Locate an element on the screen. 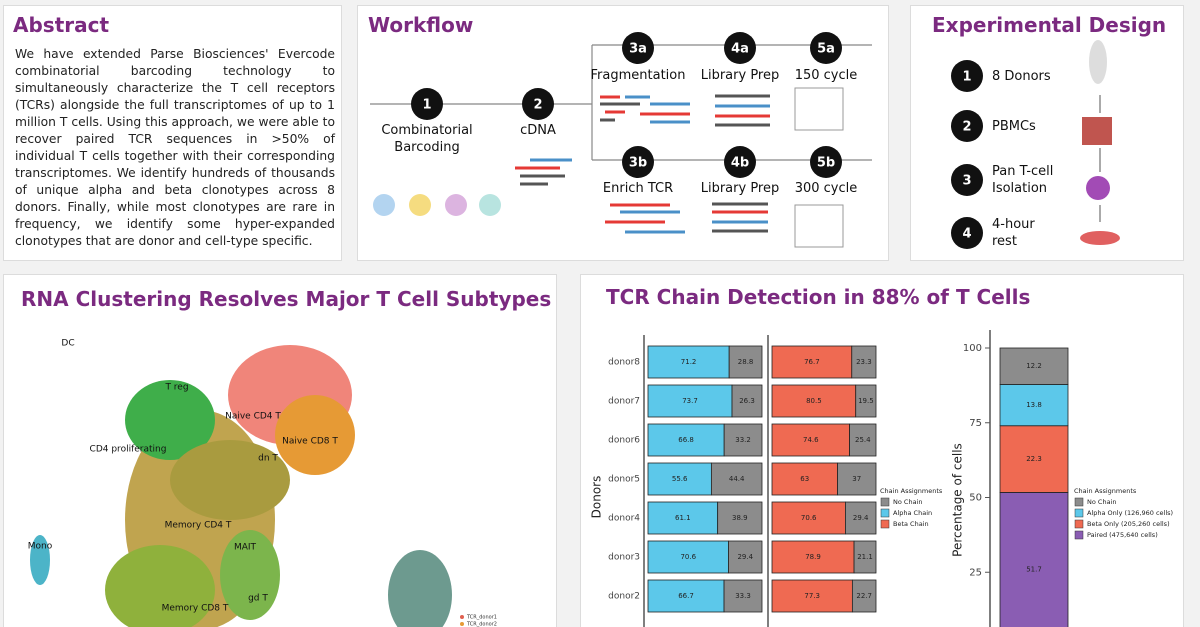 This screenshot has height=627, width=1200. value-label: 78.9 is located at coordinates (813, 557).